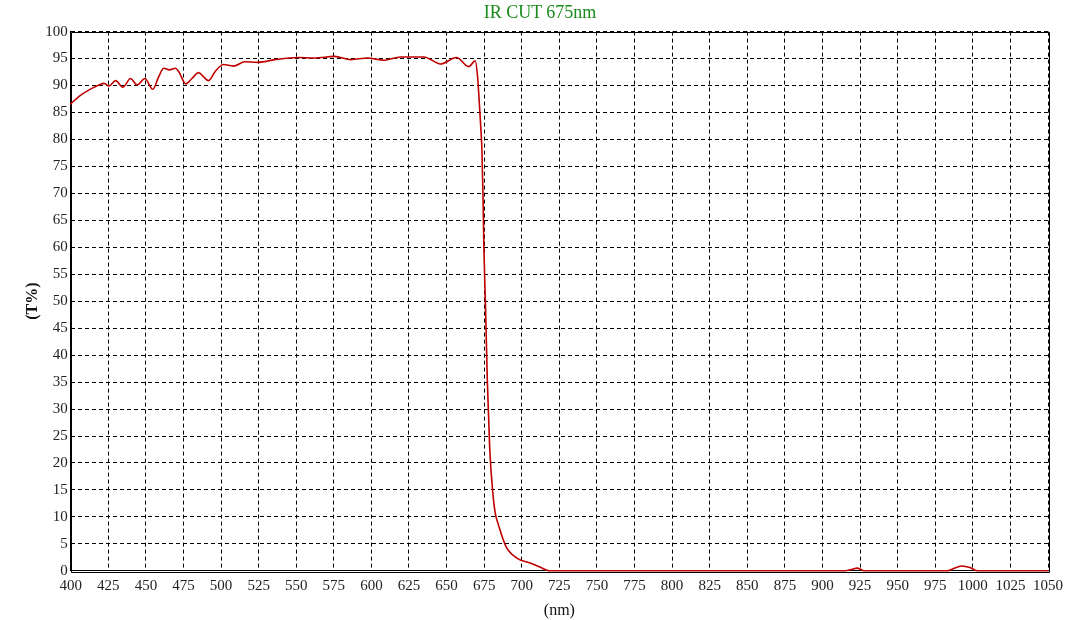 This screenshot has height=620, width=1069. What do you see at coordinates (897, 584) in the screenshot?
I see `x-tick-label: 950` at bounding box center [897, 584].